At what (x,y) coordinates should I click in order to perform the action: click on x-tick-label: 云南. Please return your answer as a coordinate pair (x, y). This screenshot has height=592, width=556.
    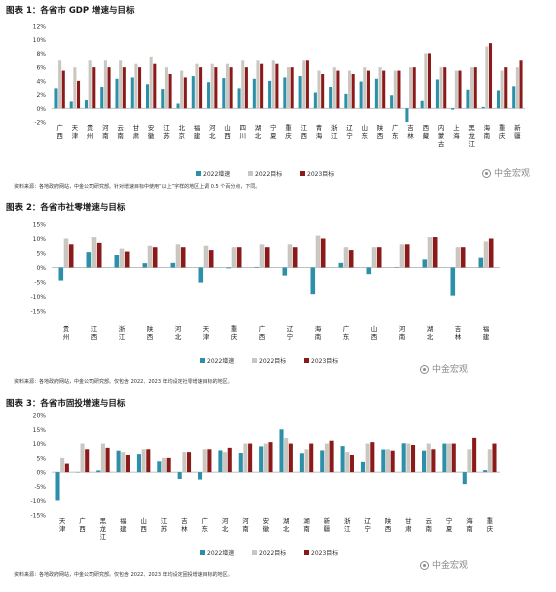
    Looking at the image, I should click on (428, 525).